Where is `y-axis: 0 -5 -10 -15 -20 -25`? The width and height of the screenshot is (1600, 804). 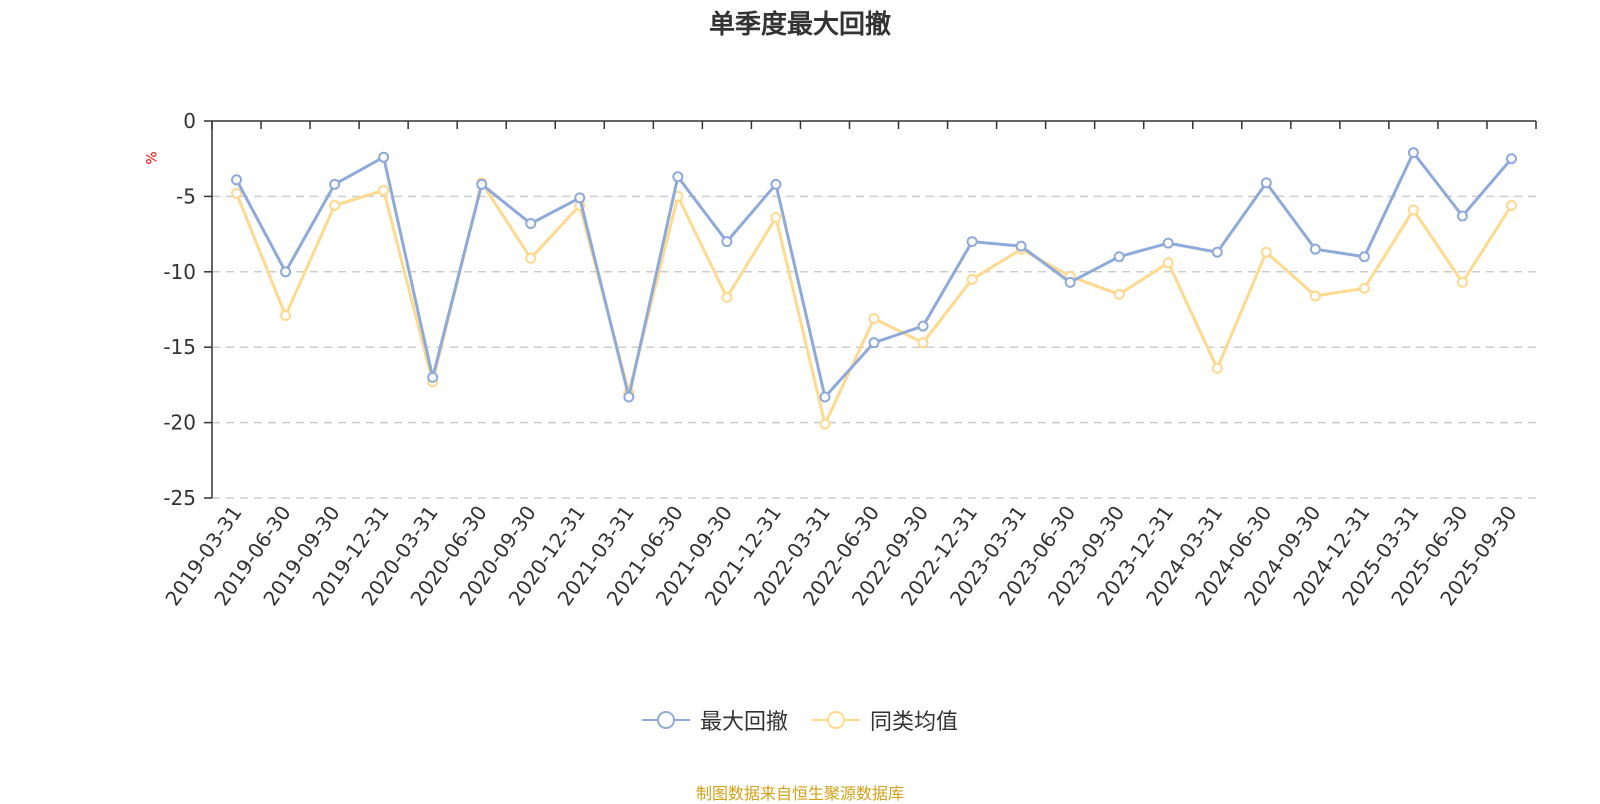 y-axis: 0 -5 -10 -15 -20 -25 is located at coordinates (188, 309).